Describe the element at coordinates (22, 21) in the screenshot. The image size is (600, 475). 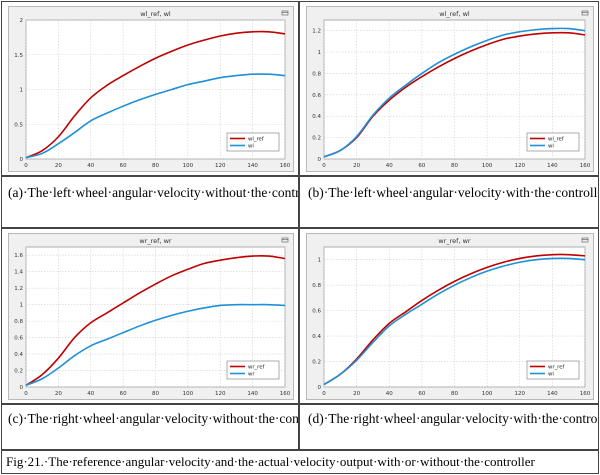
I see `y-tick-label: 2` at that location.